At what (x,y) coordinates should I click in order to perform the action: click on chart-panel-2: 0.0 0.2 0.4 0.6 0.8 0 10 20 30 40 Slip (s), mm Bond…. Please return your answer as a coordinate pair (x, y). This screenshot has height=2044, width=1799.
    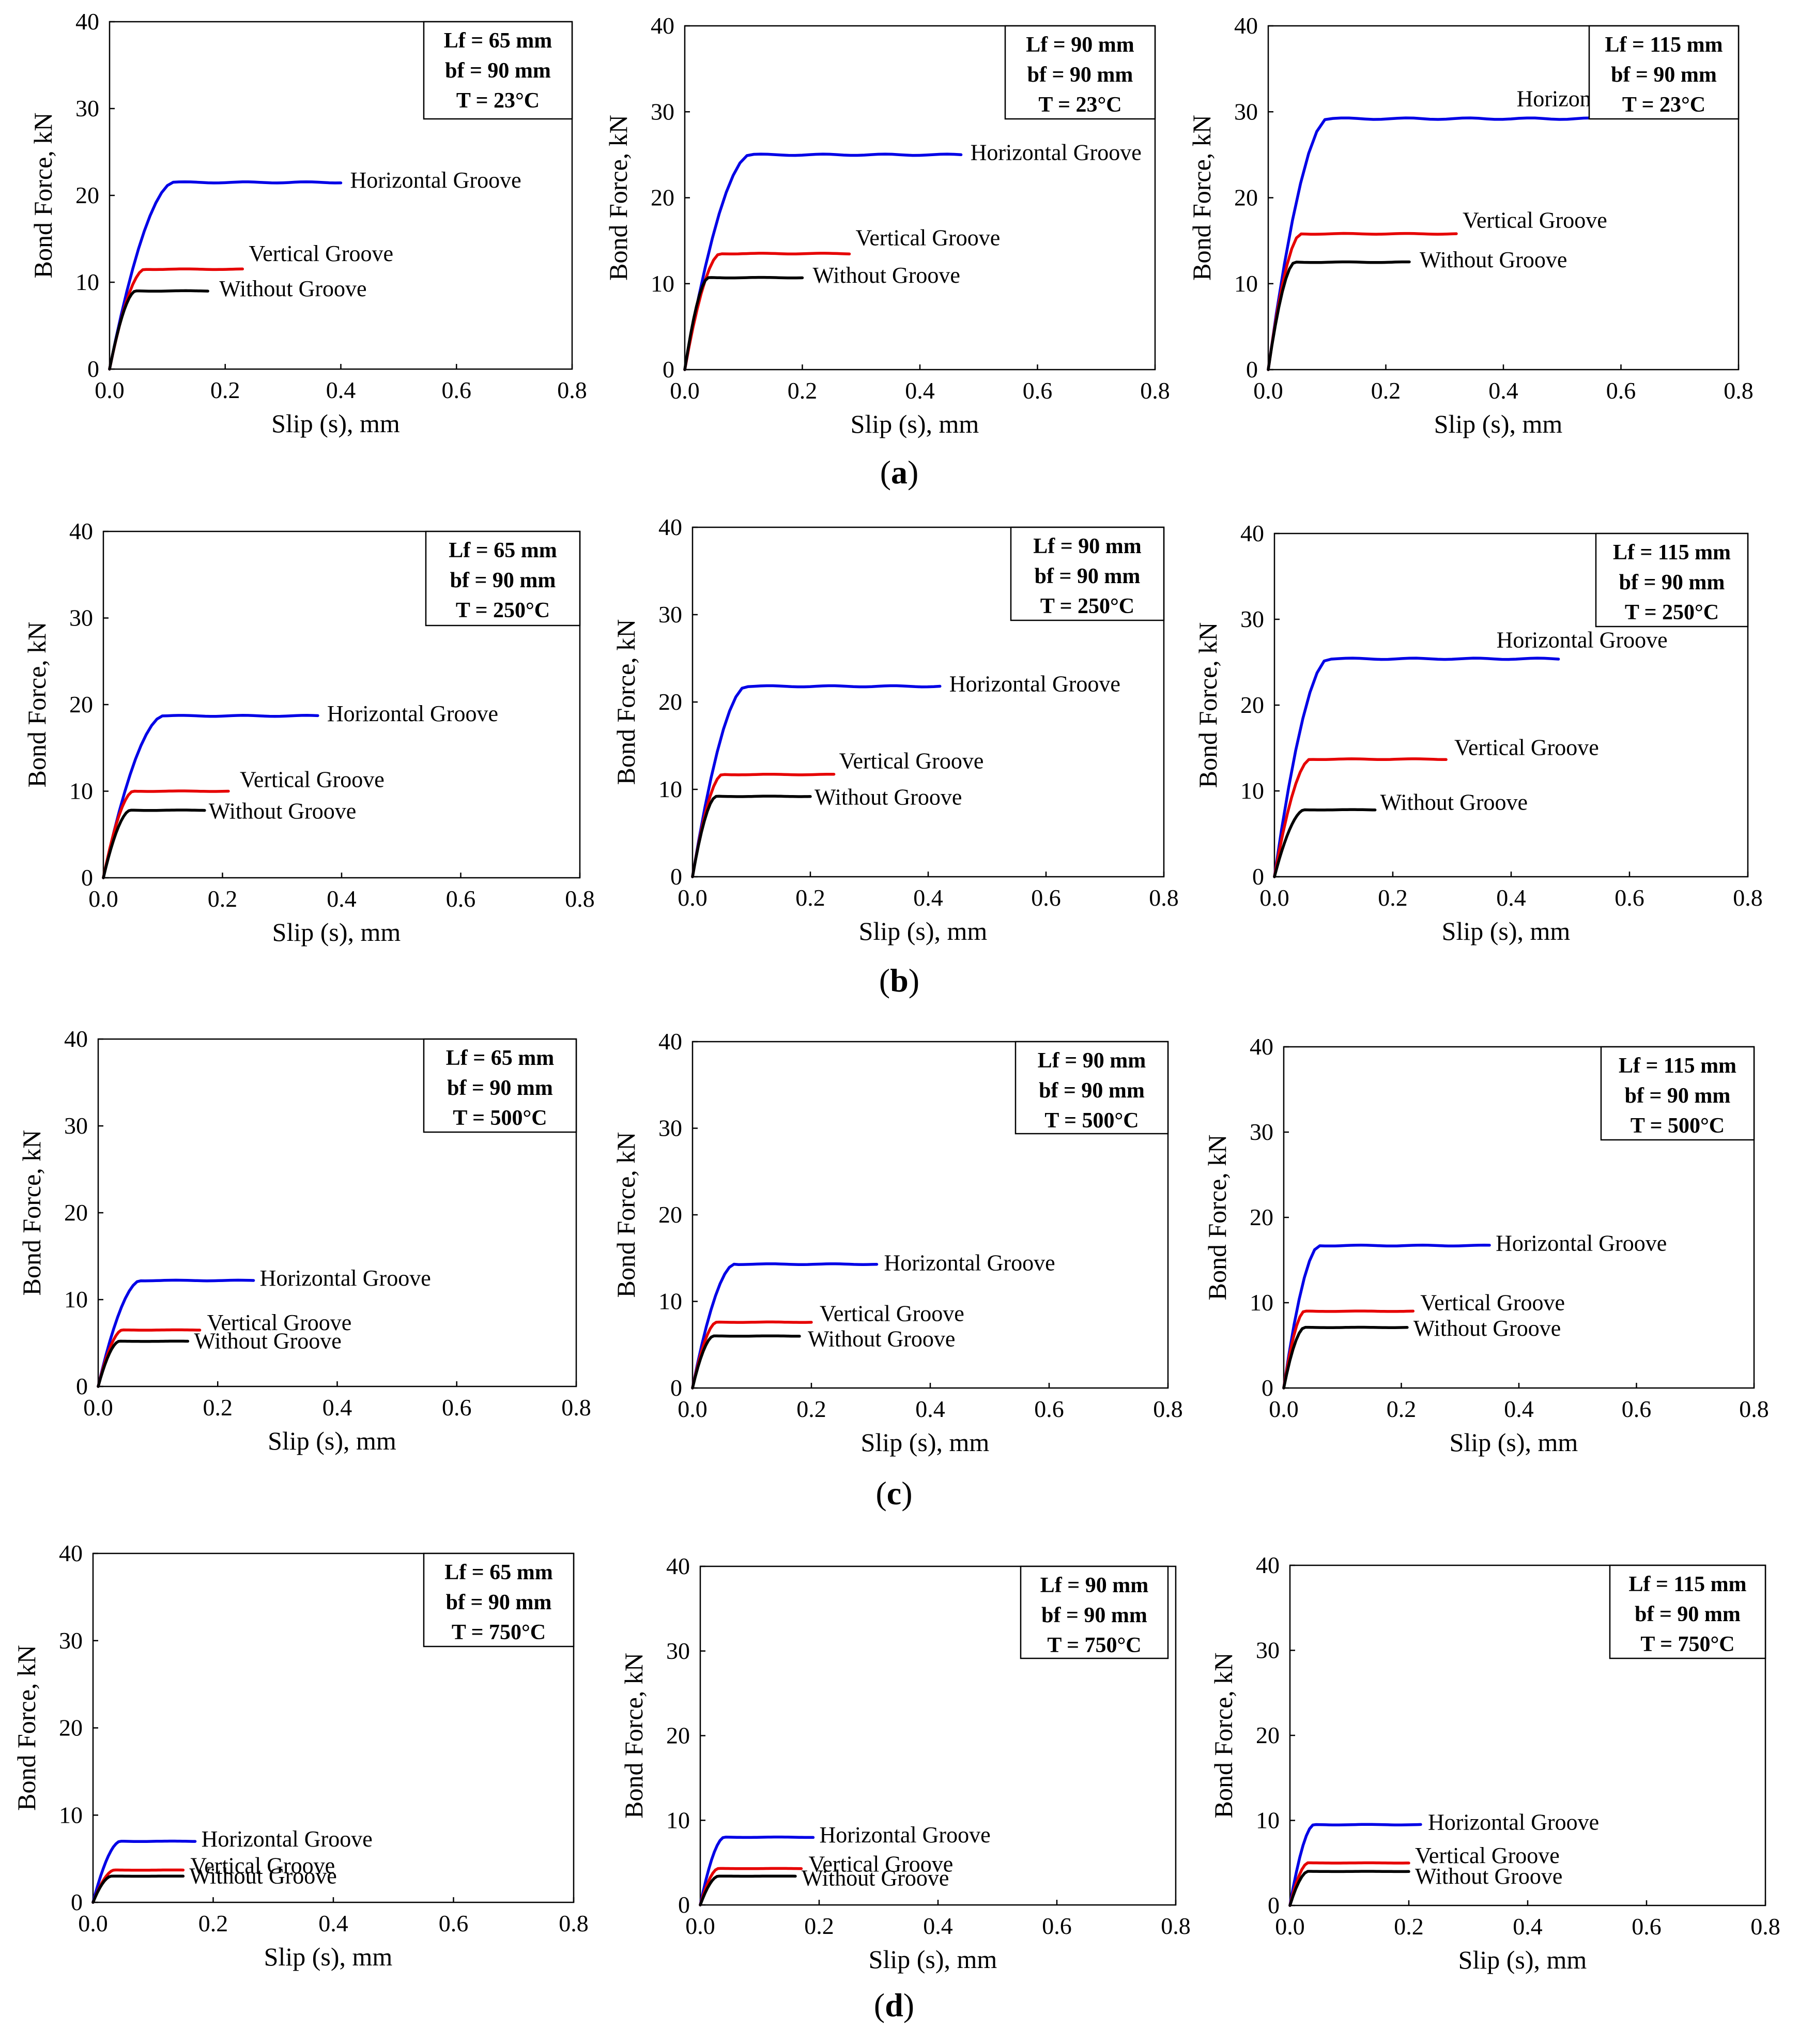
    Looking at the image, I should click on (887, 225).